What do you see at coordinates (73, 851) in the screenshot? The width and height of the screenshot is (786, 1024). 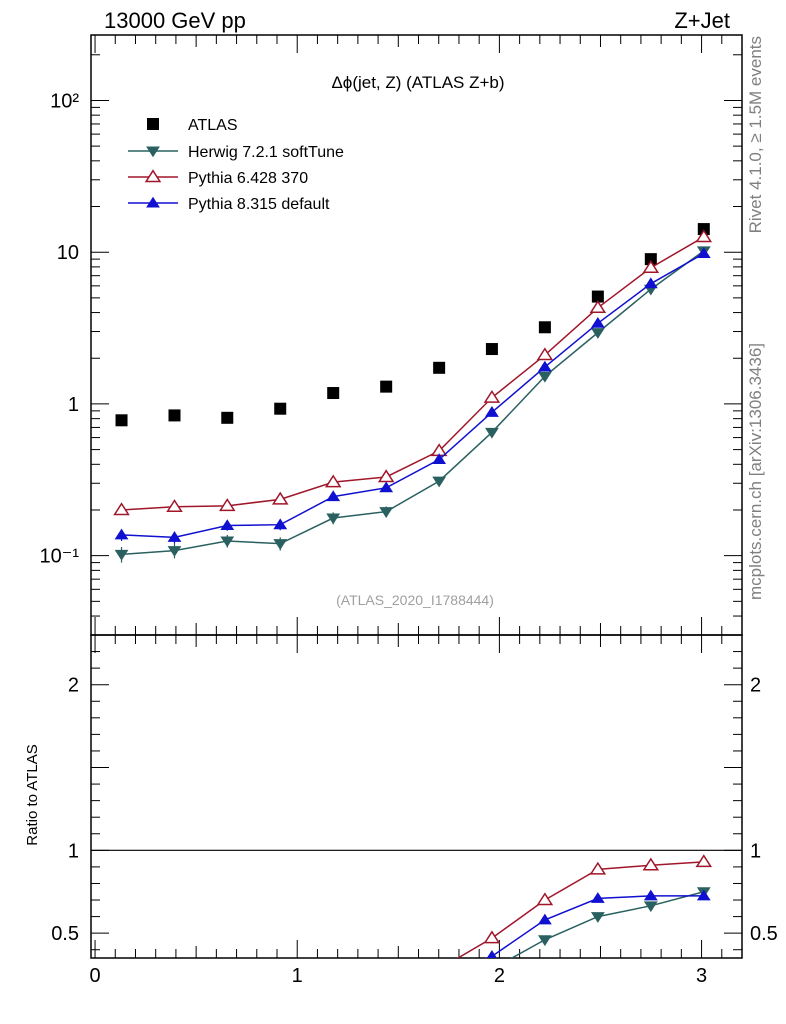 I see `ratio-y-tick-label: 1` at bounding box center [73, 851].